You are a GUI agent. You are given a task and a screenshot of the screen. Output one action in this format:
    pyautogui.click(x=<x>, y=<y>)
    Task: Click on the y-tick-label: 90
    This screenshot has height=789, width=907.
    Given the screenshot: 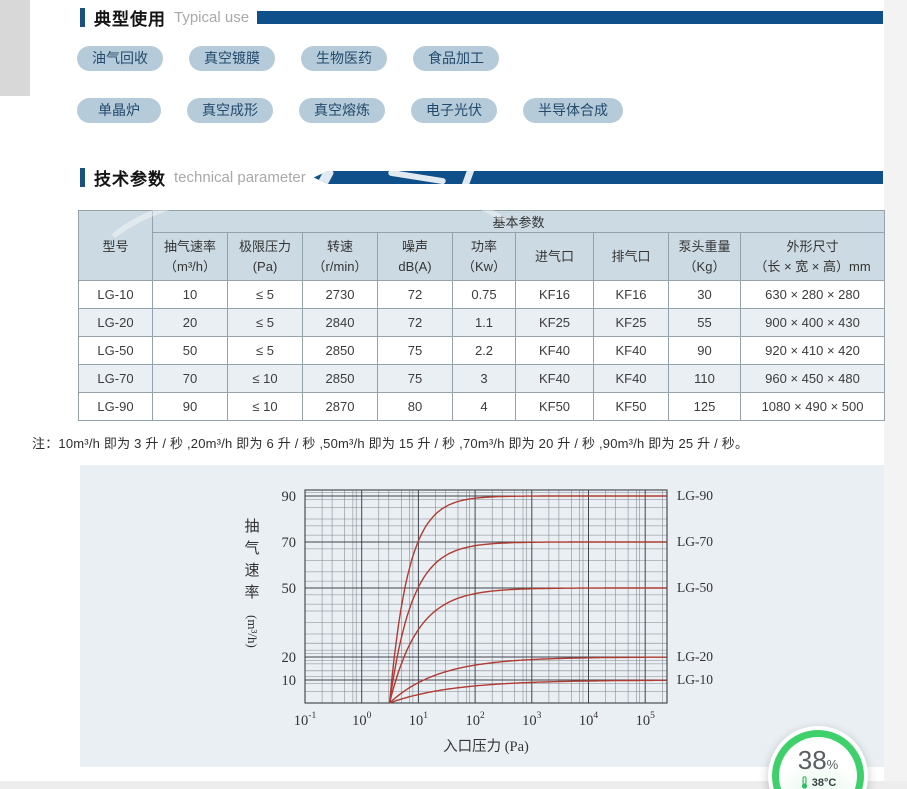 What is the action you would take?
    pyautogui.click(x=289, y=497)
    